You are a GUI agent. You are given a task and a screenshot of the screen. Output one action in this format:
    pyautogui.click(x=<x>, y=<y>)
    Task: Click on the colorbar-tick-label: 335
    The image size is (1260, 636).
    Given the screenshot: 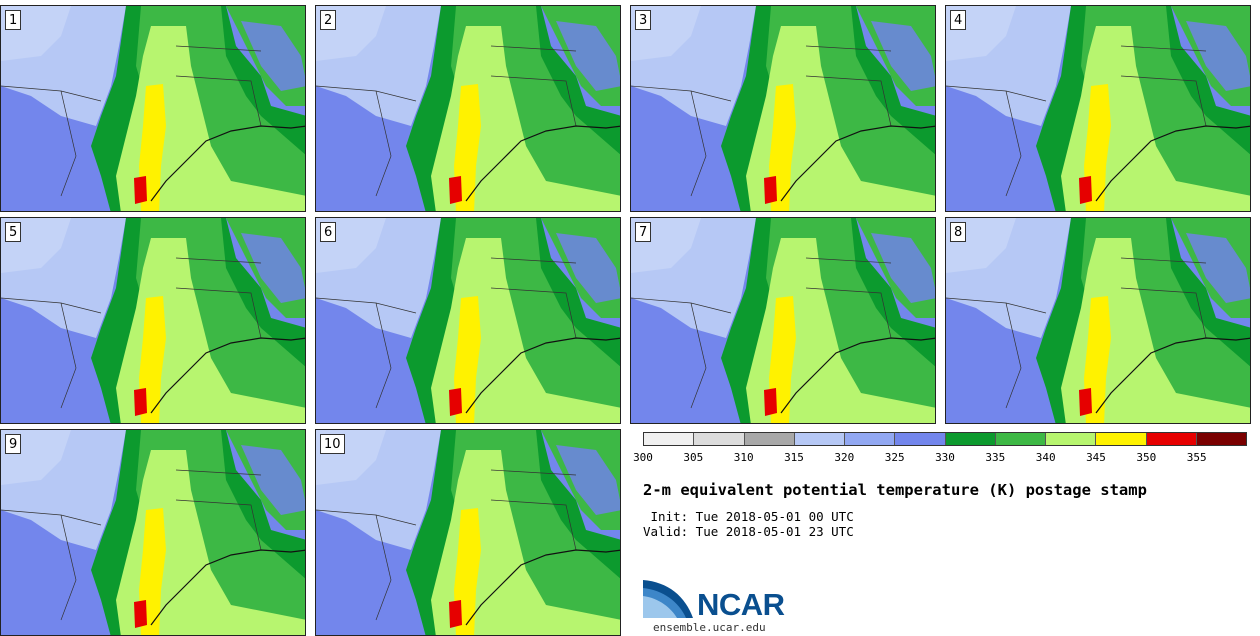 What is the action you would take?
    pyautogui.click(x=995, y=457)
    